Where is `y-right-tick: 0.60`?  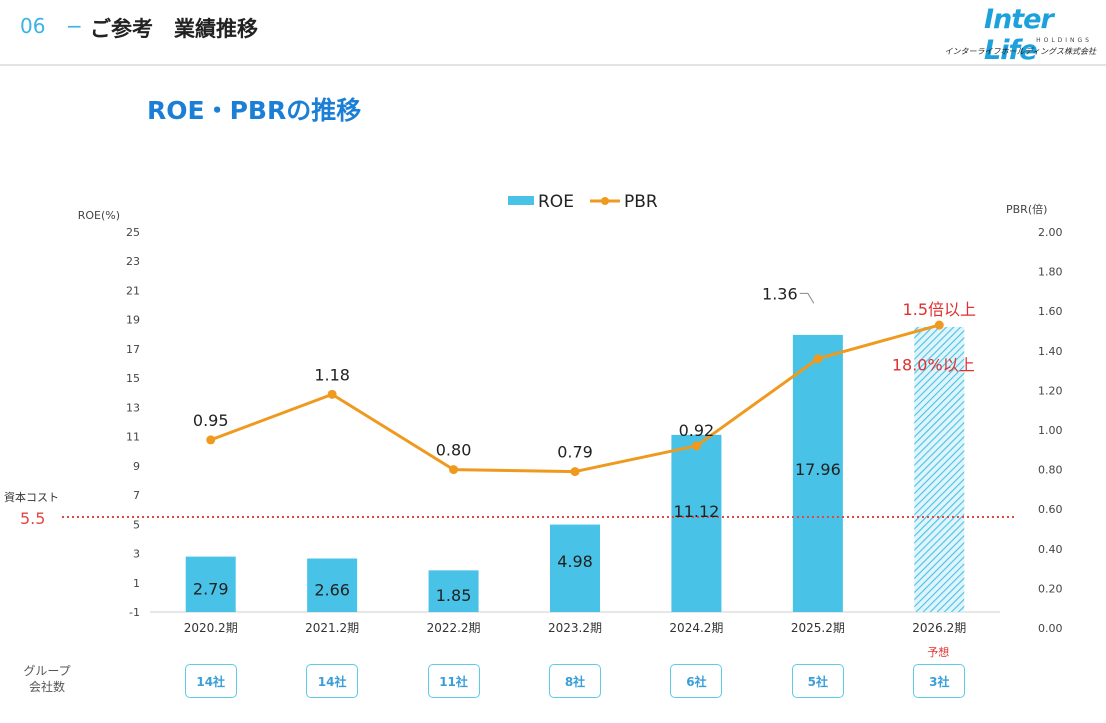
y-right-tick: 0.60 is located at coordinates (1050, 509).